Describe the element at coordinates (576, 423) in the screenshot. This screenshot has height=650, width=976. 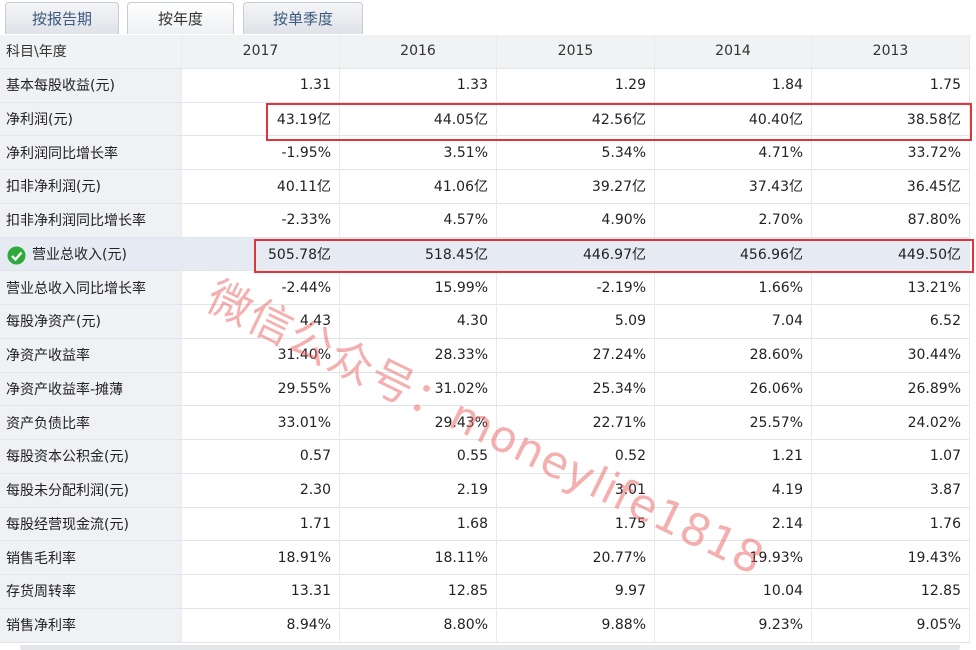
I see `value-cell: 22.71%` at that location.